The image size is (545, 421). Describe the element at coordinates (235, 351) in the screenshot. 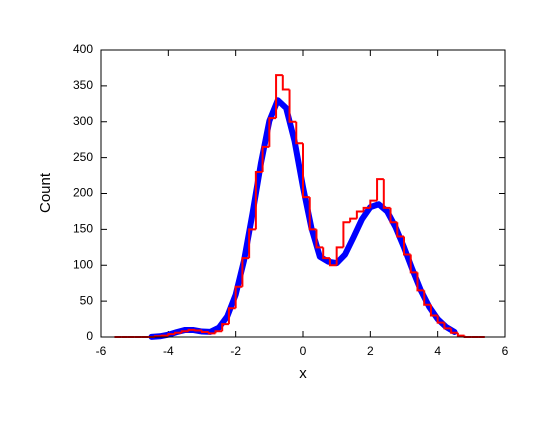

I see `x-tick-label: -2` at that location.